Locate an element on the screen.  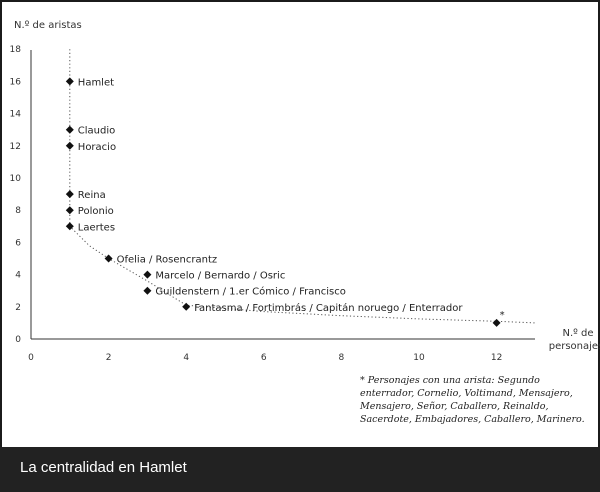
x-axis-label-line2: personajes is located at coordinates (574, 346).